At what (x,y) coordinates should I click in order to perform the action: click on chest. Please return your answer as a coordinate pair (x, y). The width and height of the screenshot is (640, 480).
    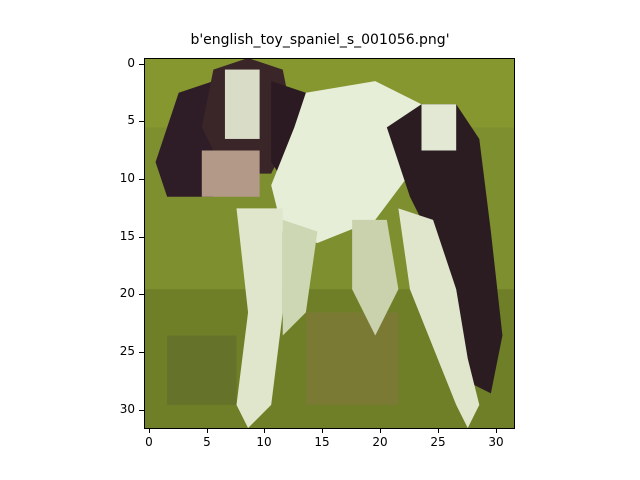
    Looking at the image, I should click on (300, 277).